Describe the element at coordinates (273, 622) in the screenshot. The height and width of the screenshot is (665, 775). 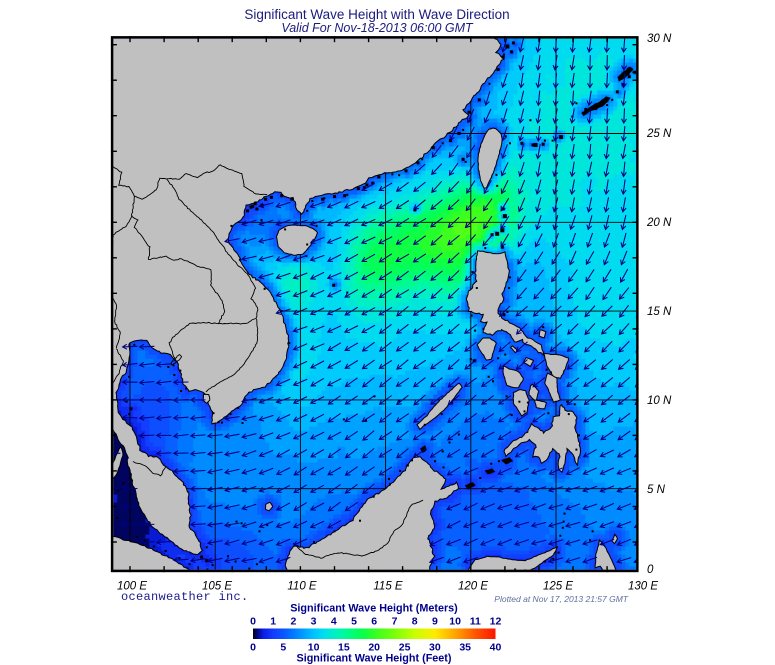
I see `svg-text: 1` at that location.